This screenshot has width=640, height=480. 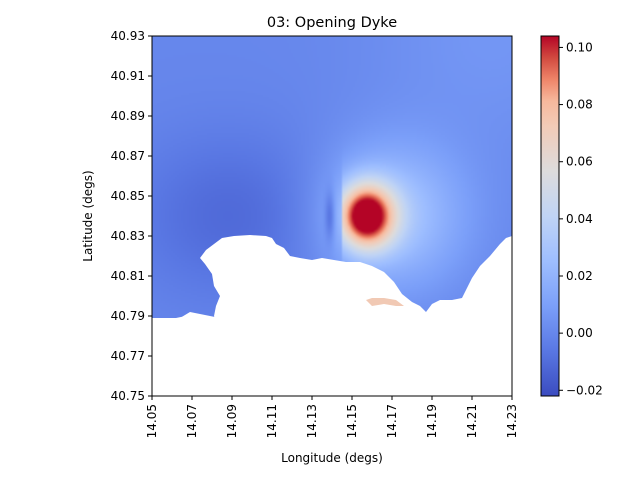 I want to click on x-tick-label: 14.21, so click(x=472, y=421).